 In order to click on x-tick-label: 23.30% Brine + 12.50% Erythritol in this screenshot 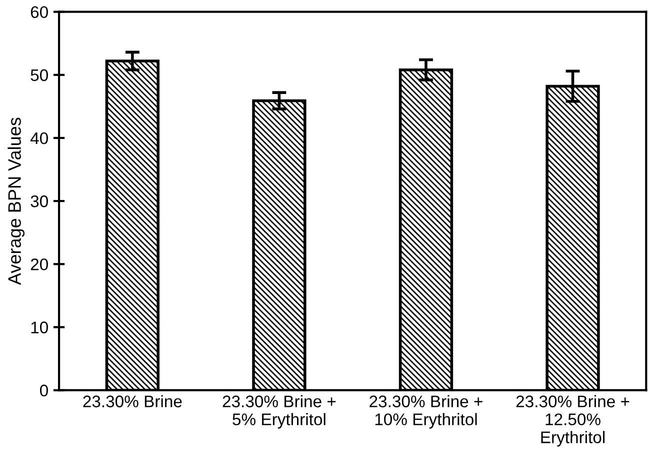, I will do `click(573, 421)`.